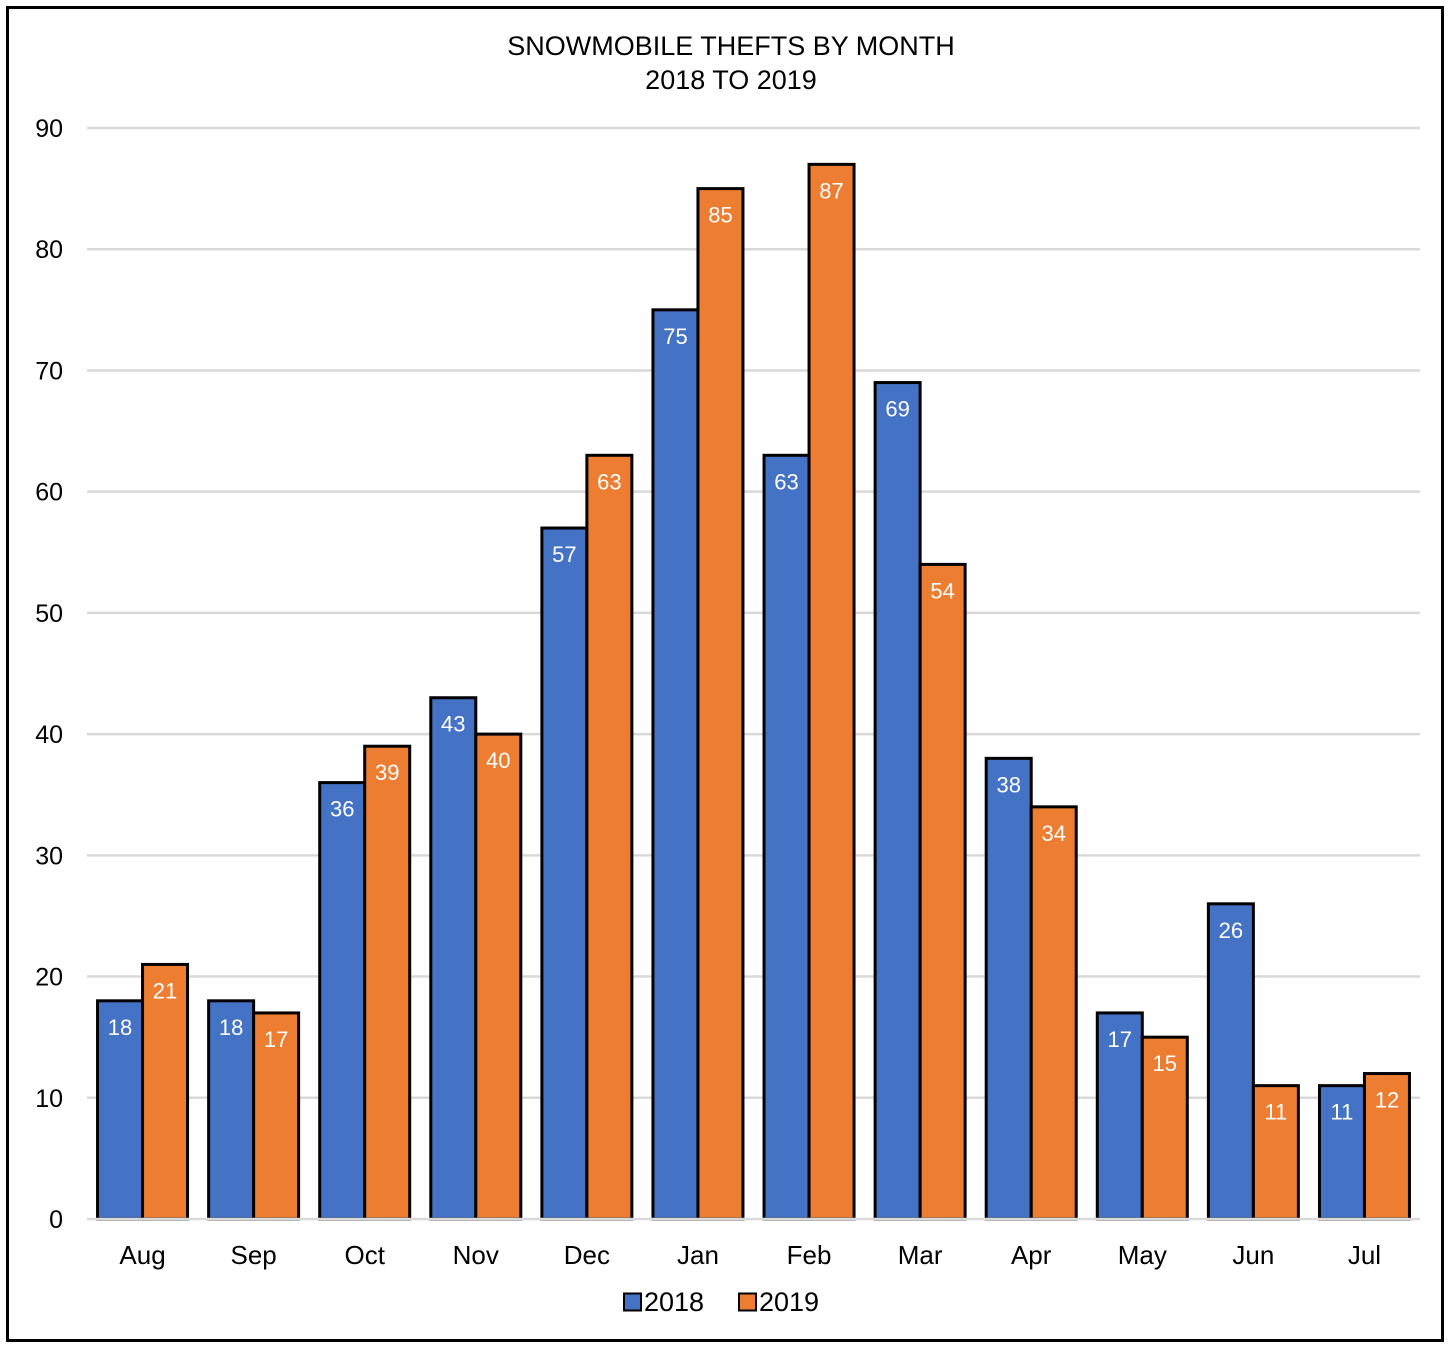 Image resolution: width=1453 pixels, height=1348 pixels. I want to click on y-tick-label: 40, so click(49, 735).